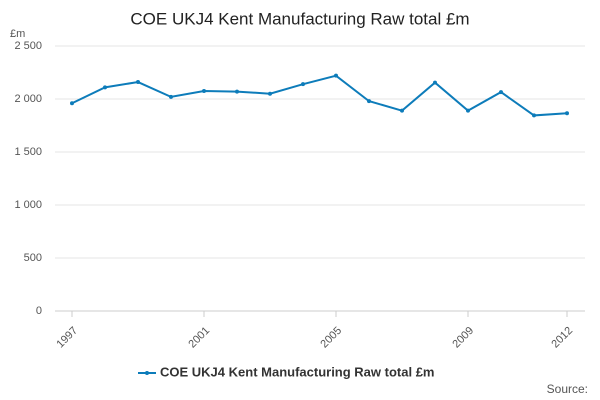 Image resolution: width=600 pixels, height=400 pixels. I want to click on x-tick-label: 2001, so click(199, 338).